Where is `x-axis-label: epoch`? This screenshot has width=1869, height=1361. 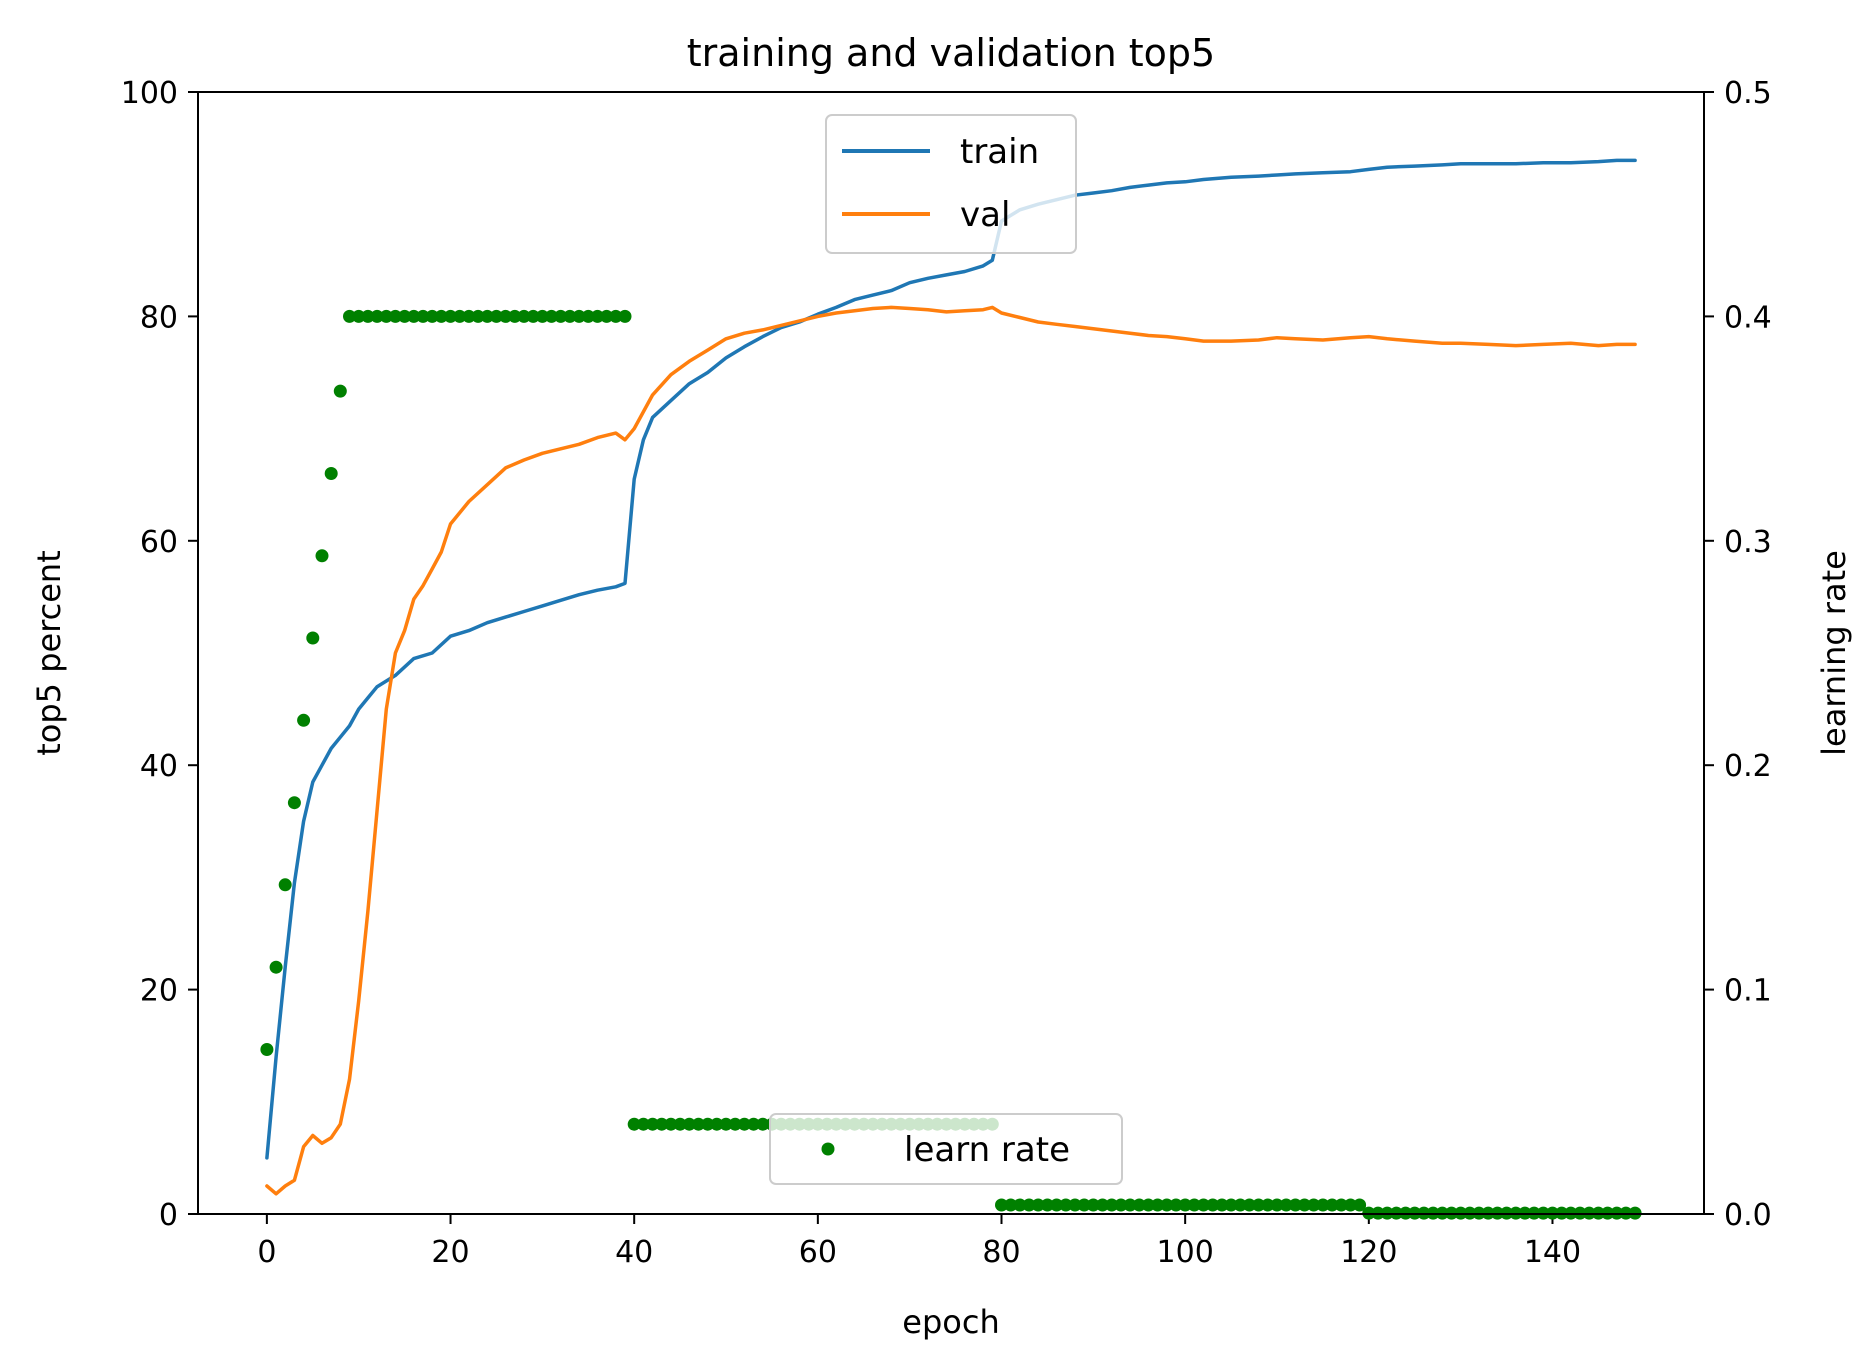 x-axis-label: epoch is located at coordinates (950, 1322).